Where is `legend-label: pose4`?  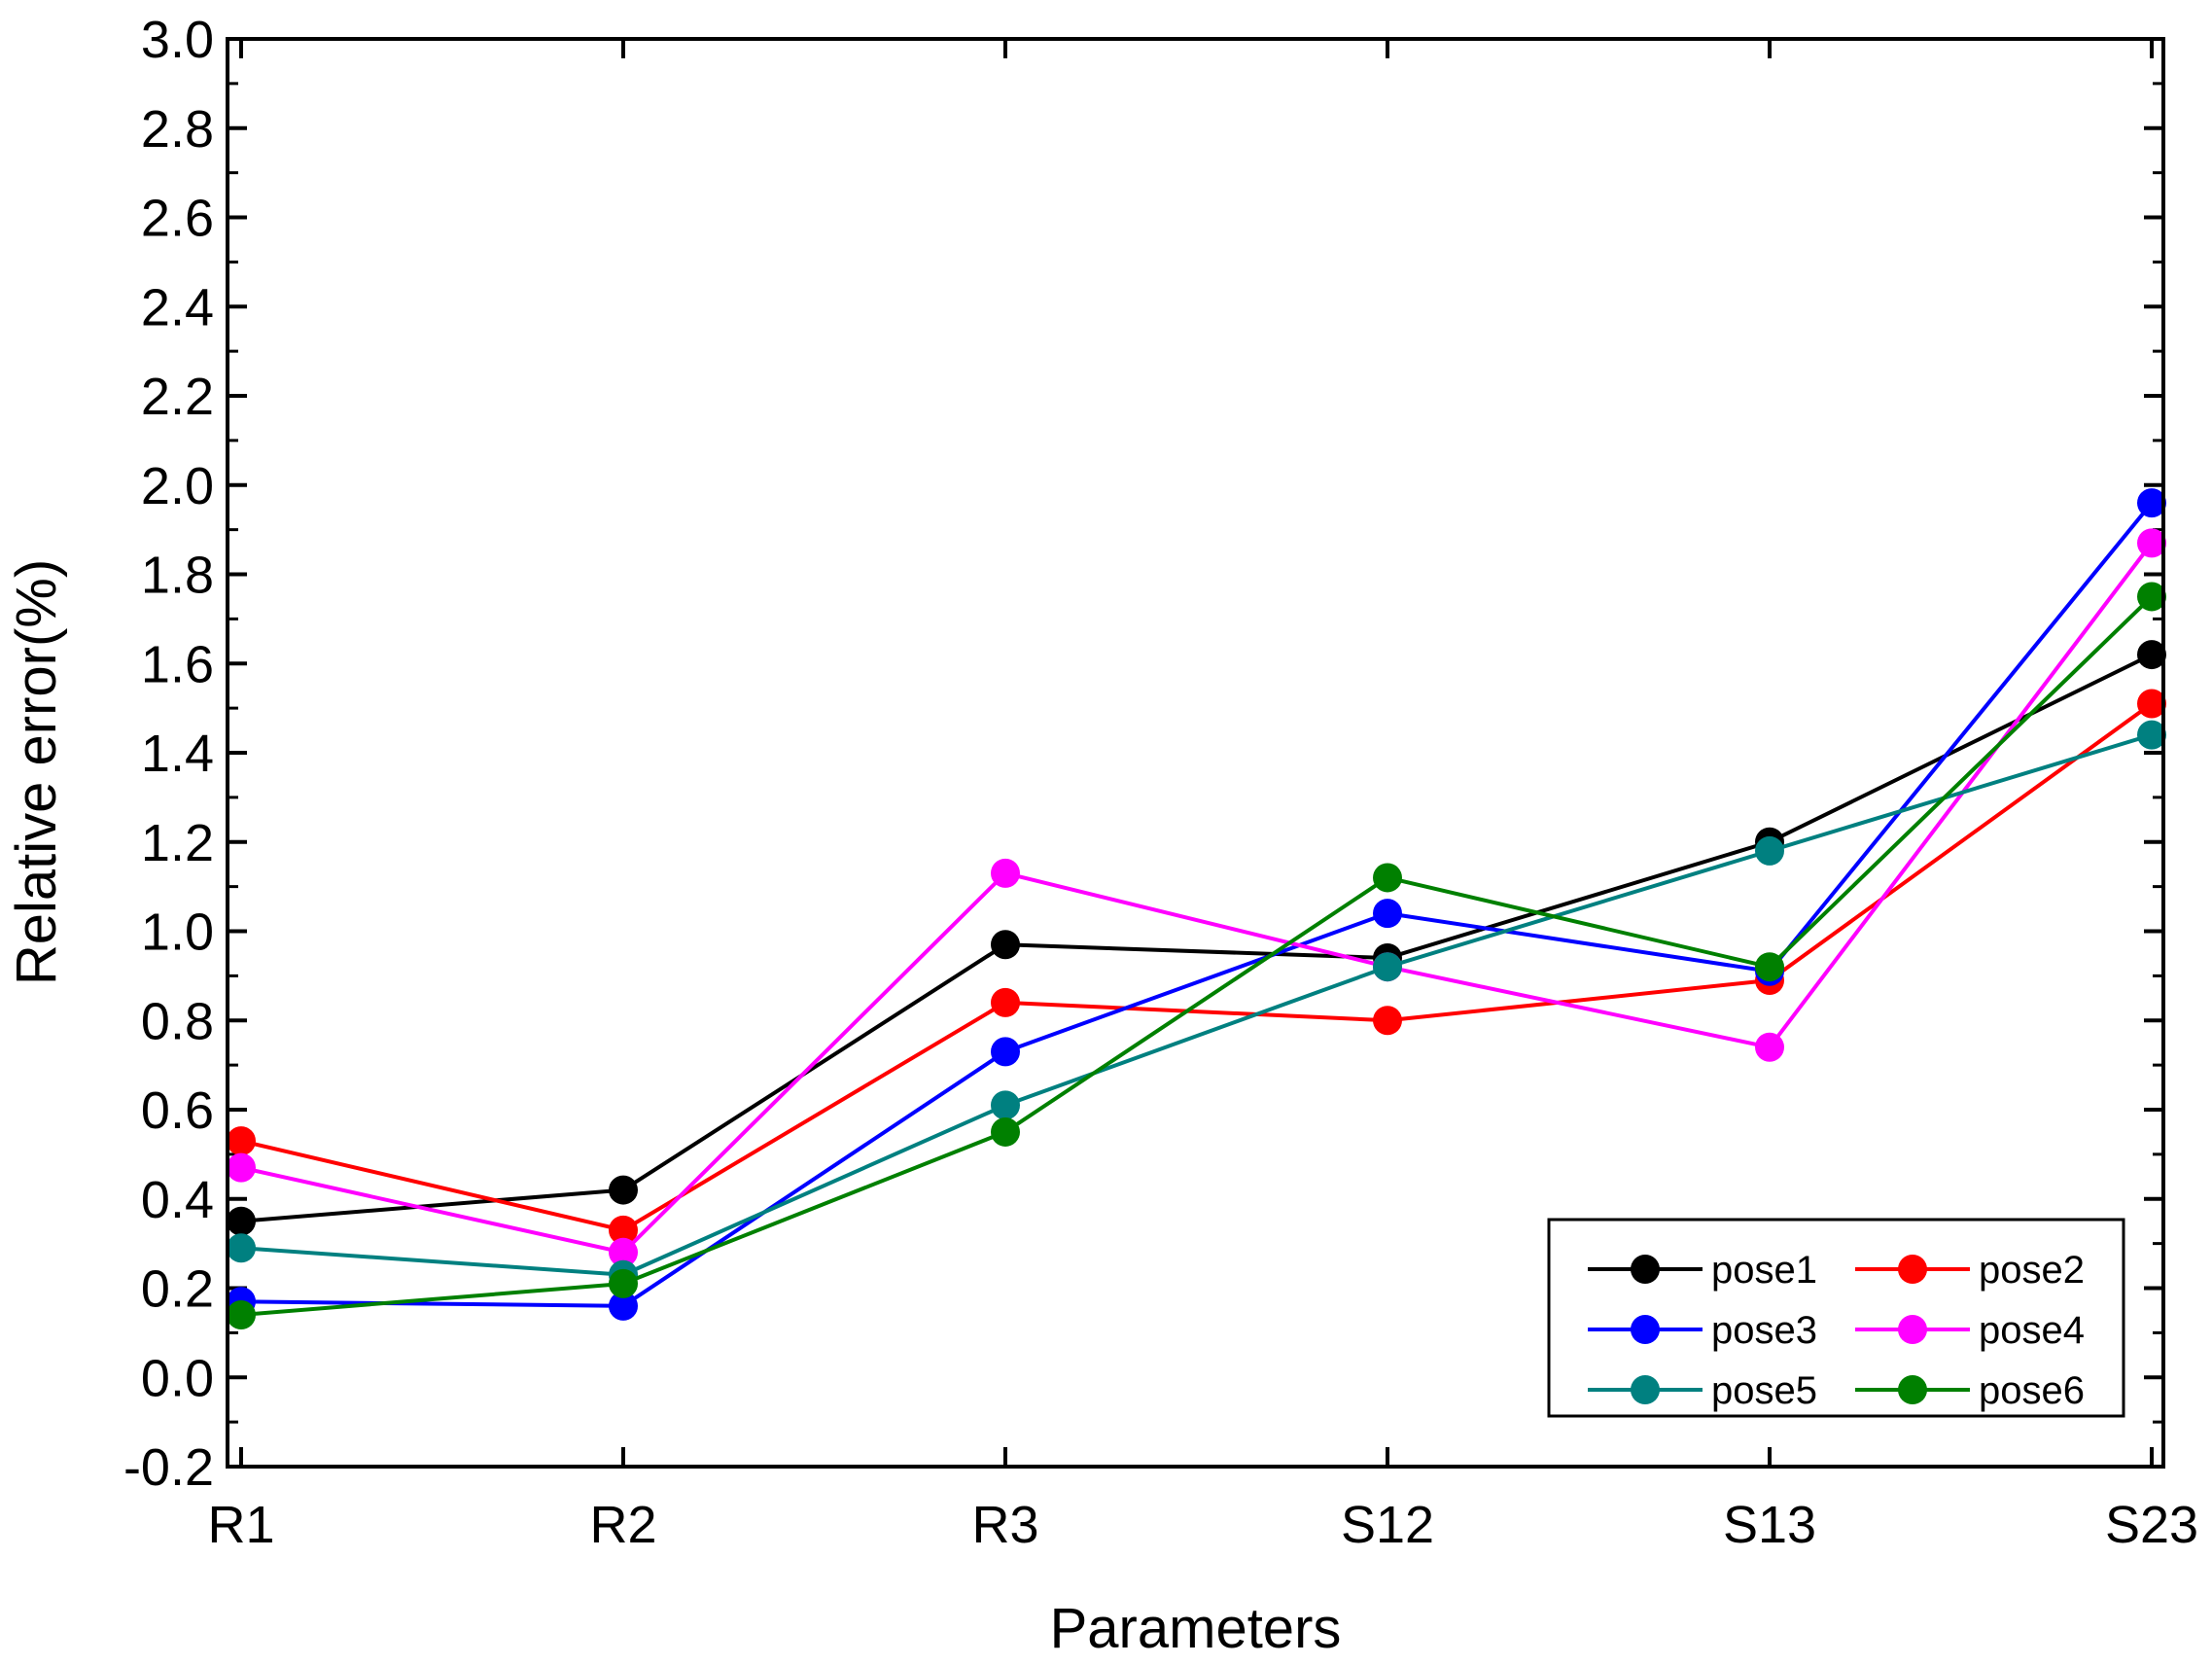 legend-label: pose4 is located at coordinates (2032, 1330).